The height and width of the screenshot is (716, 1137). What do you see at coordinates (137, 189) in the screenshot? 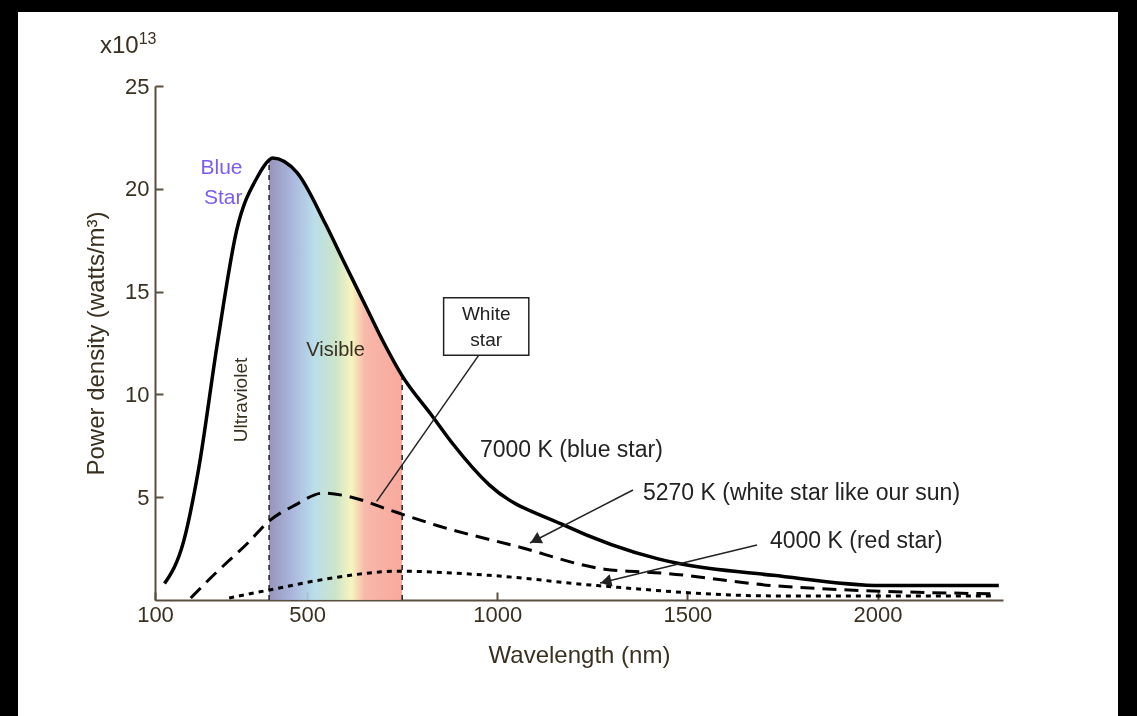
I see `y-tick-label: 20` at bounding box center [137, 189].